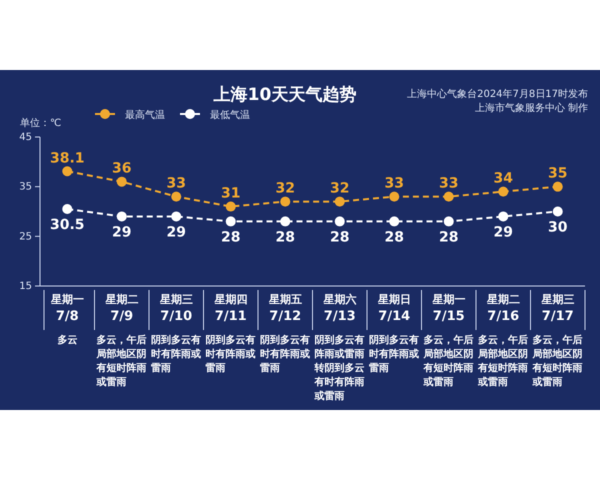 The image size is (600, 480). I want to click on x-tick-label: 星期二 7/9, so click(121, 308).